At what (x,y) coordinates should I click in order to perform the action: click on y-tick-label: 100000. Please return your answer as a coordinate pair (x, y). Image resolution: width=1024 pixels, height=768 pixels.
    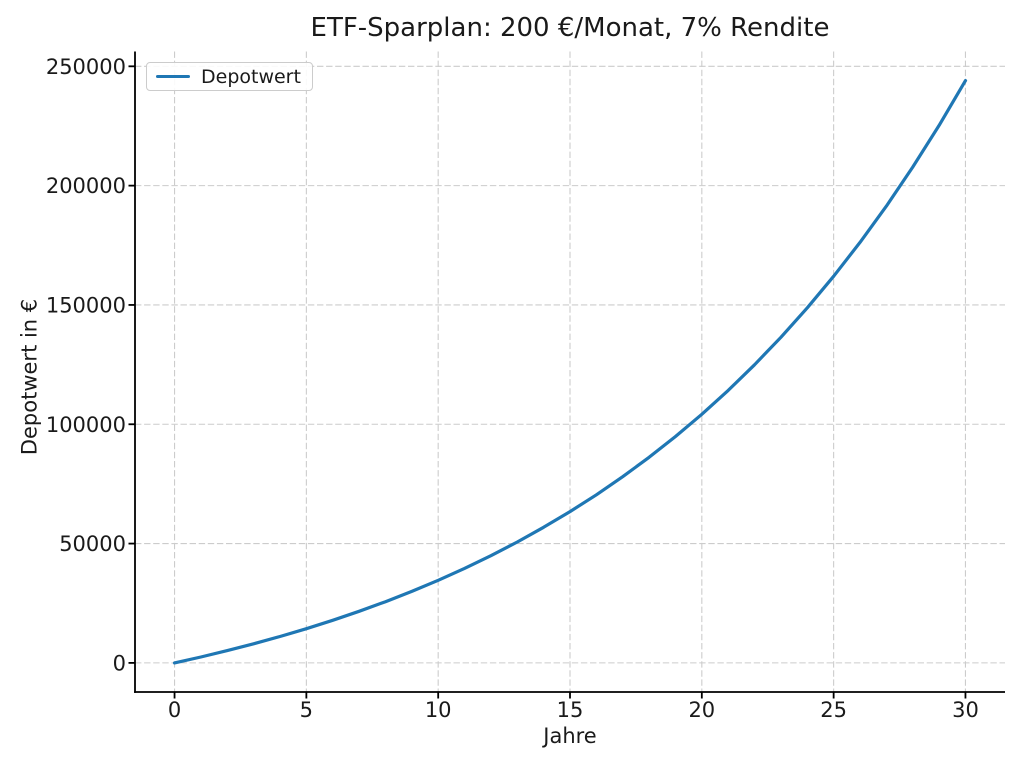
    Looking at the image, I should click on (86, 425).